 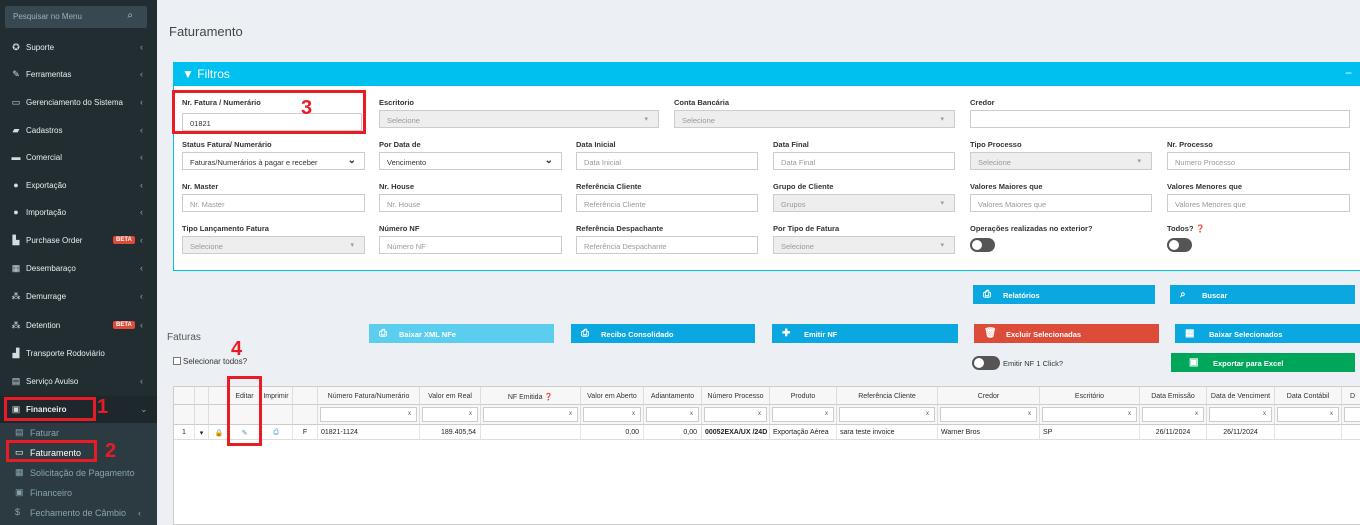 What do you see at coordinates (78, 453) in the screenshot?
I see `submenu-item-faturamento: ▭ Faturamento` at bounding box center [78, 453].